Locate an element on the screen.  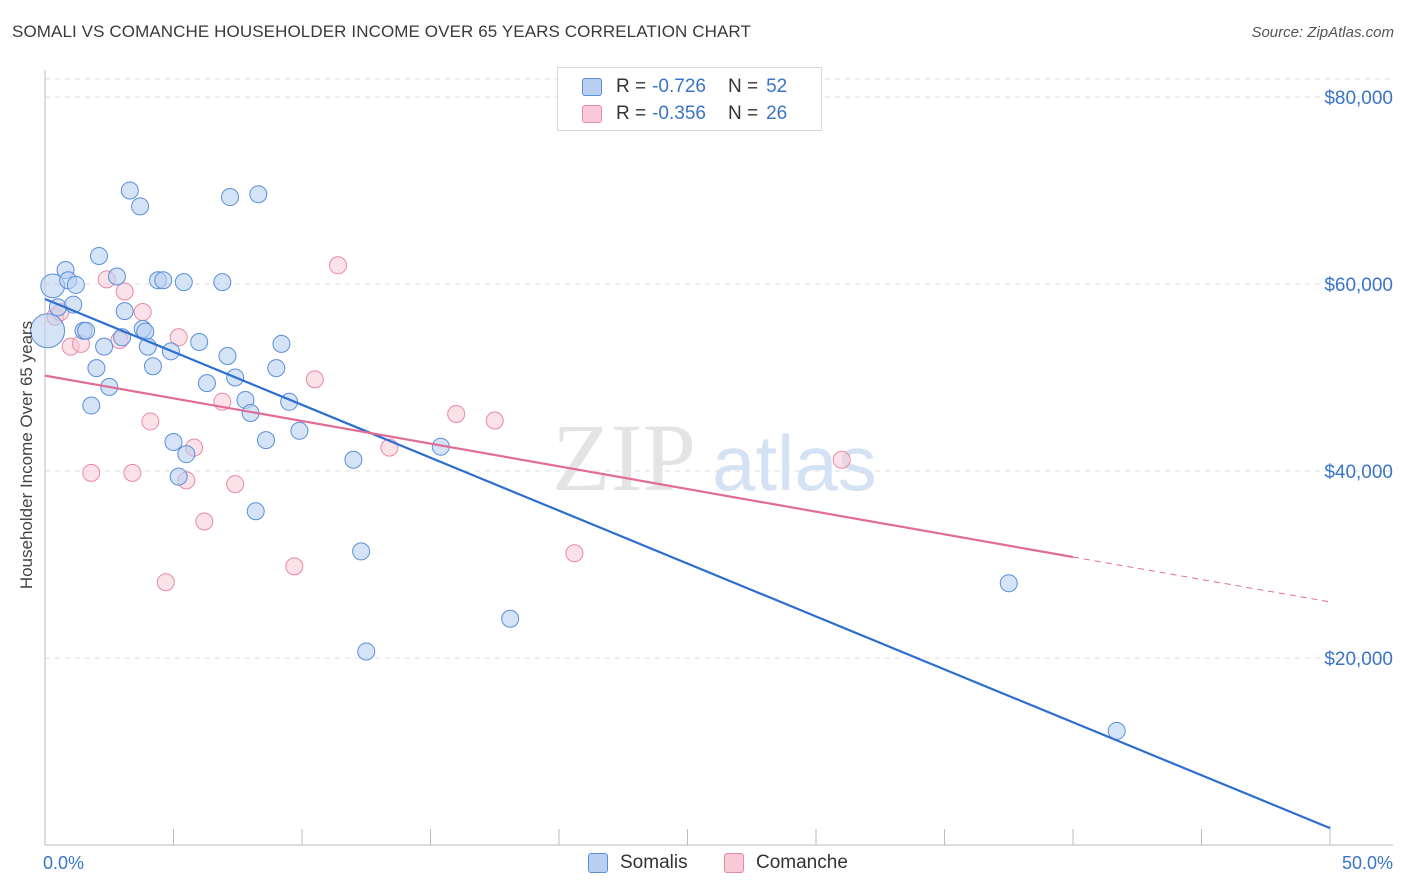
y-tick-labels: $20,000 $40,000 $60,000 $80,000 is located at coordinates (1358, 379).